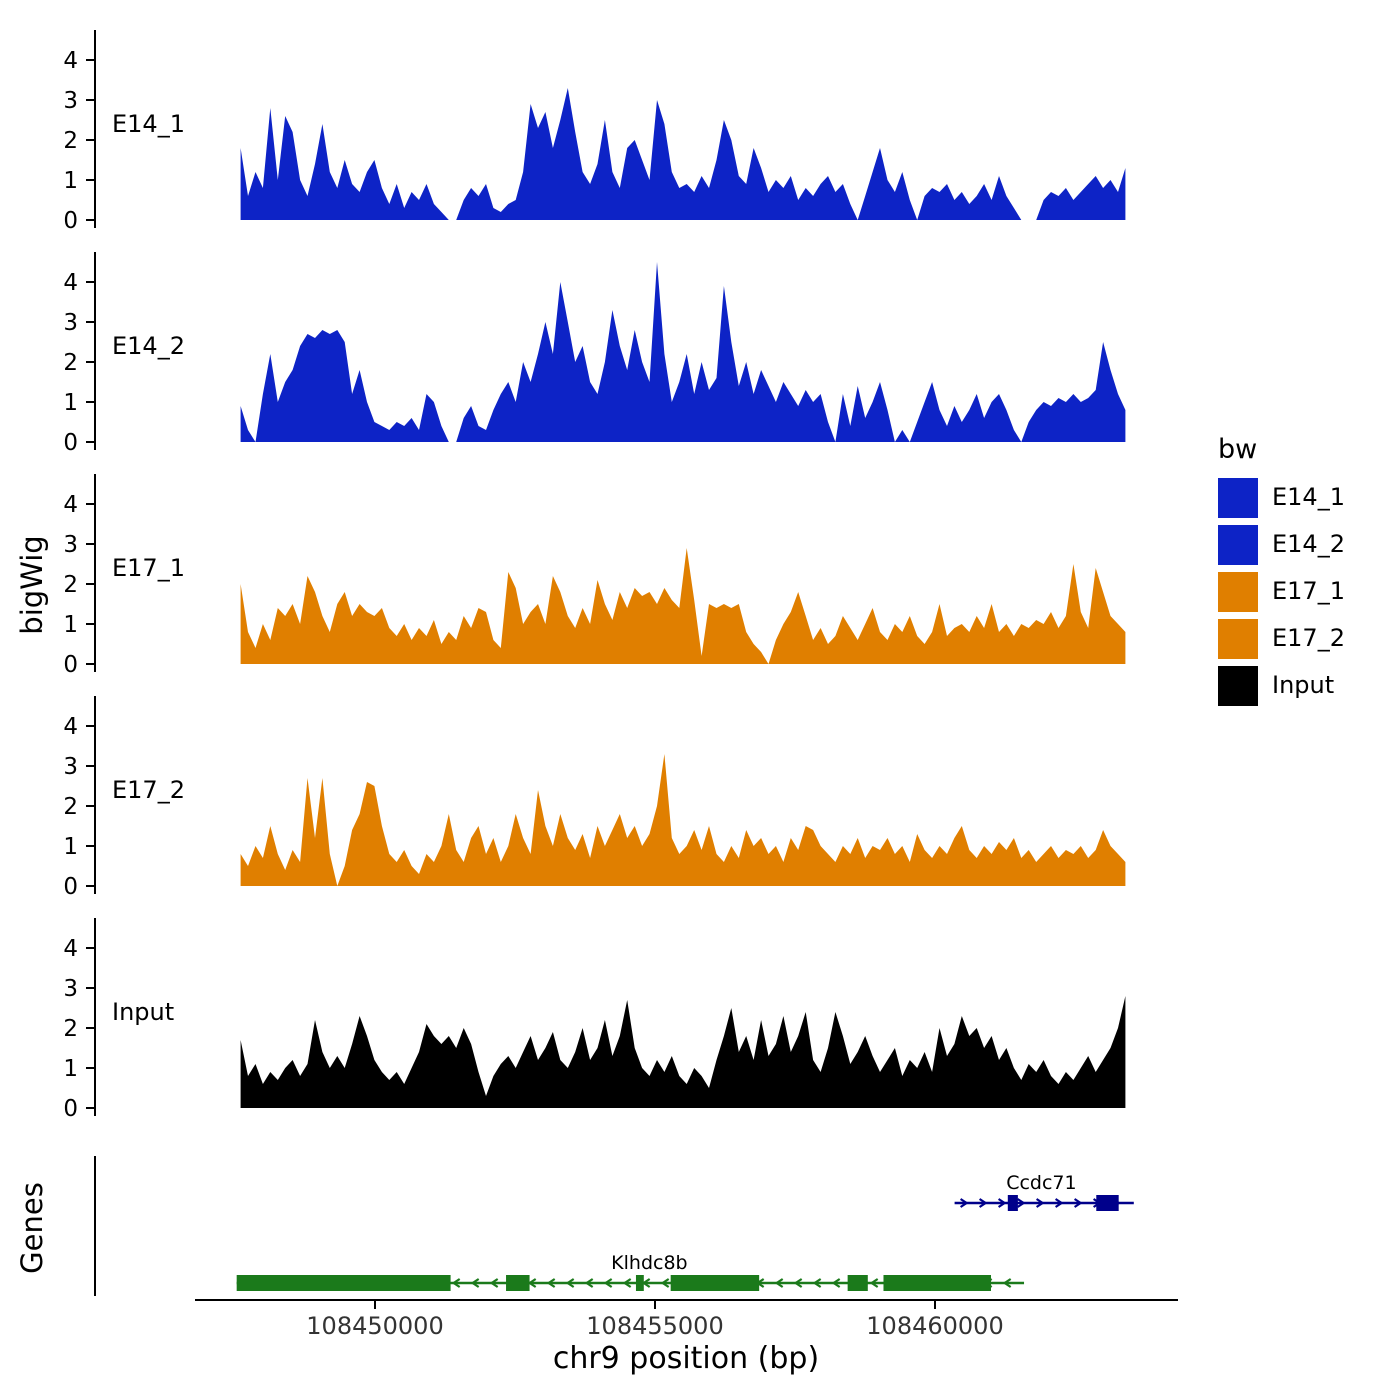 The image size is (1400, 1400). What do you see at coordinates (148, 790) in the screenshot?
I see `track-label-E17_2: E17_2` at bounding box center [148, 790].